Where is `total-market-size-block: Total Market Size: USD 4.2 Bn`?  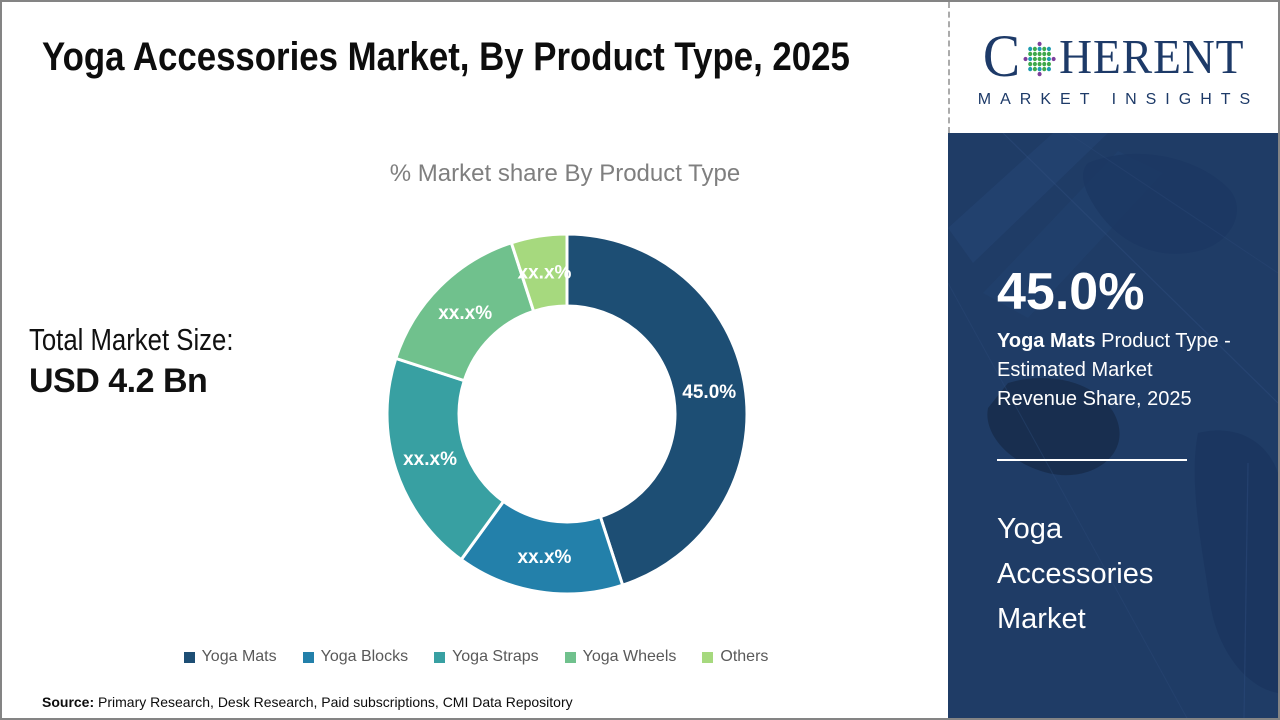 total-market-size-block: Total Market Size: USD 4.2 Bn is located at coordinates (152, 361).